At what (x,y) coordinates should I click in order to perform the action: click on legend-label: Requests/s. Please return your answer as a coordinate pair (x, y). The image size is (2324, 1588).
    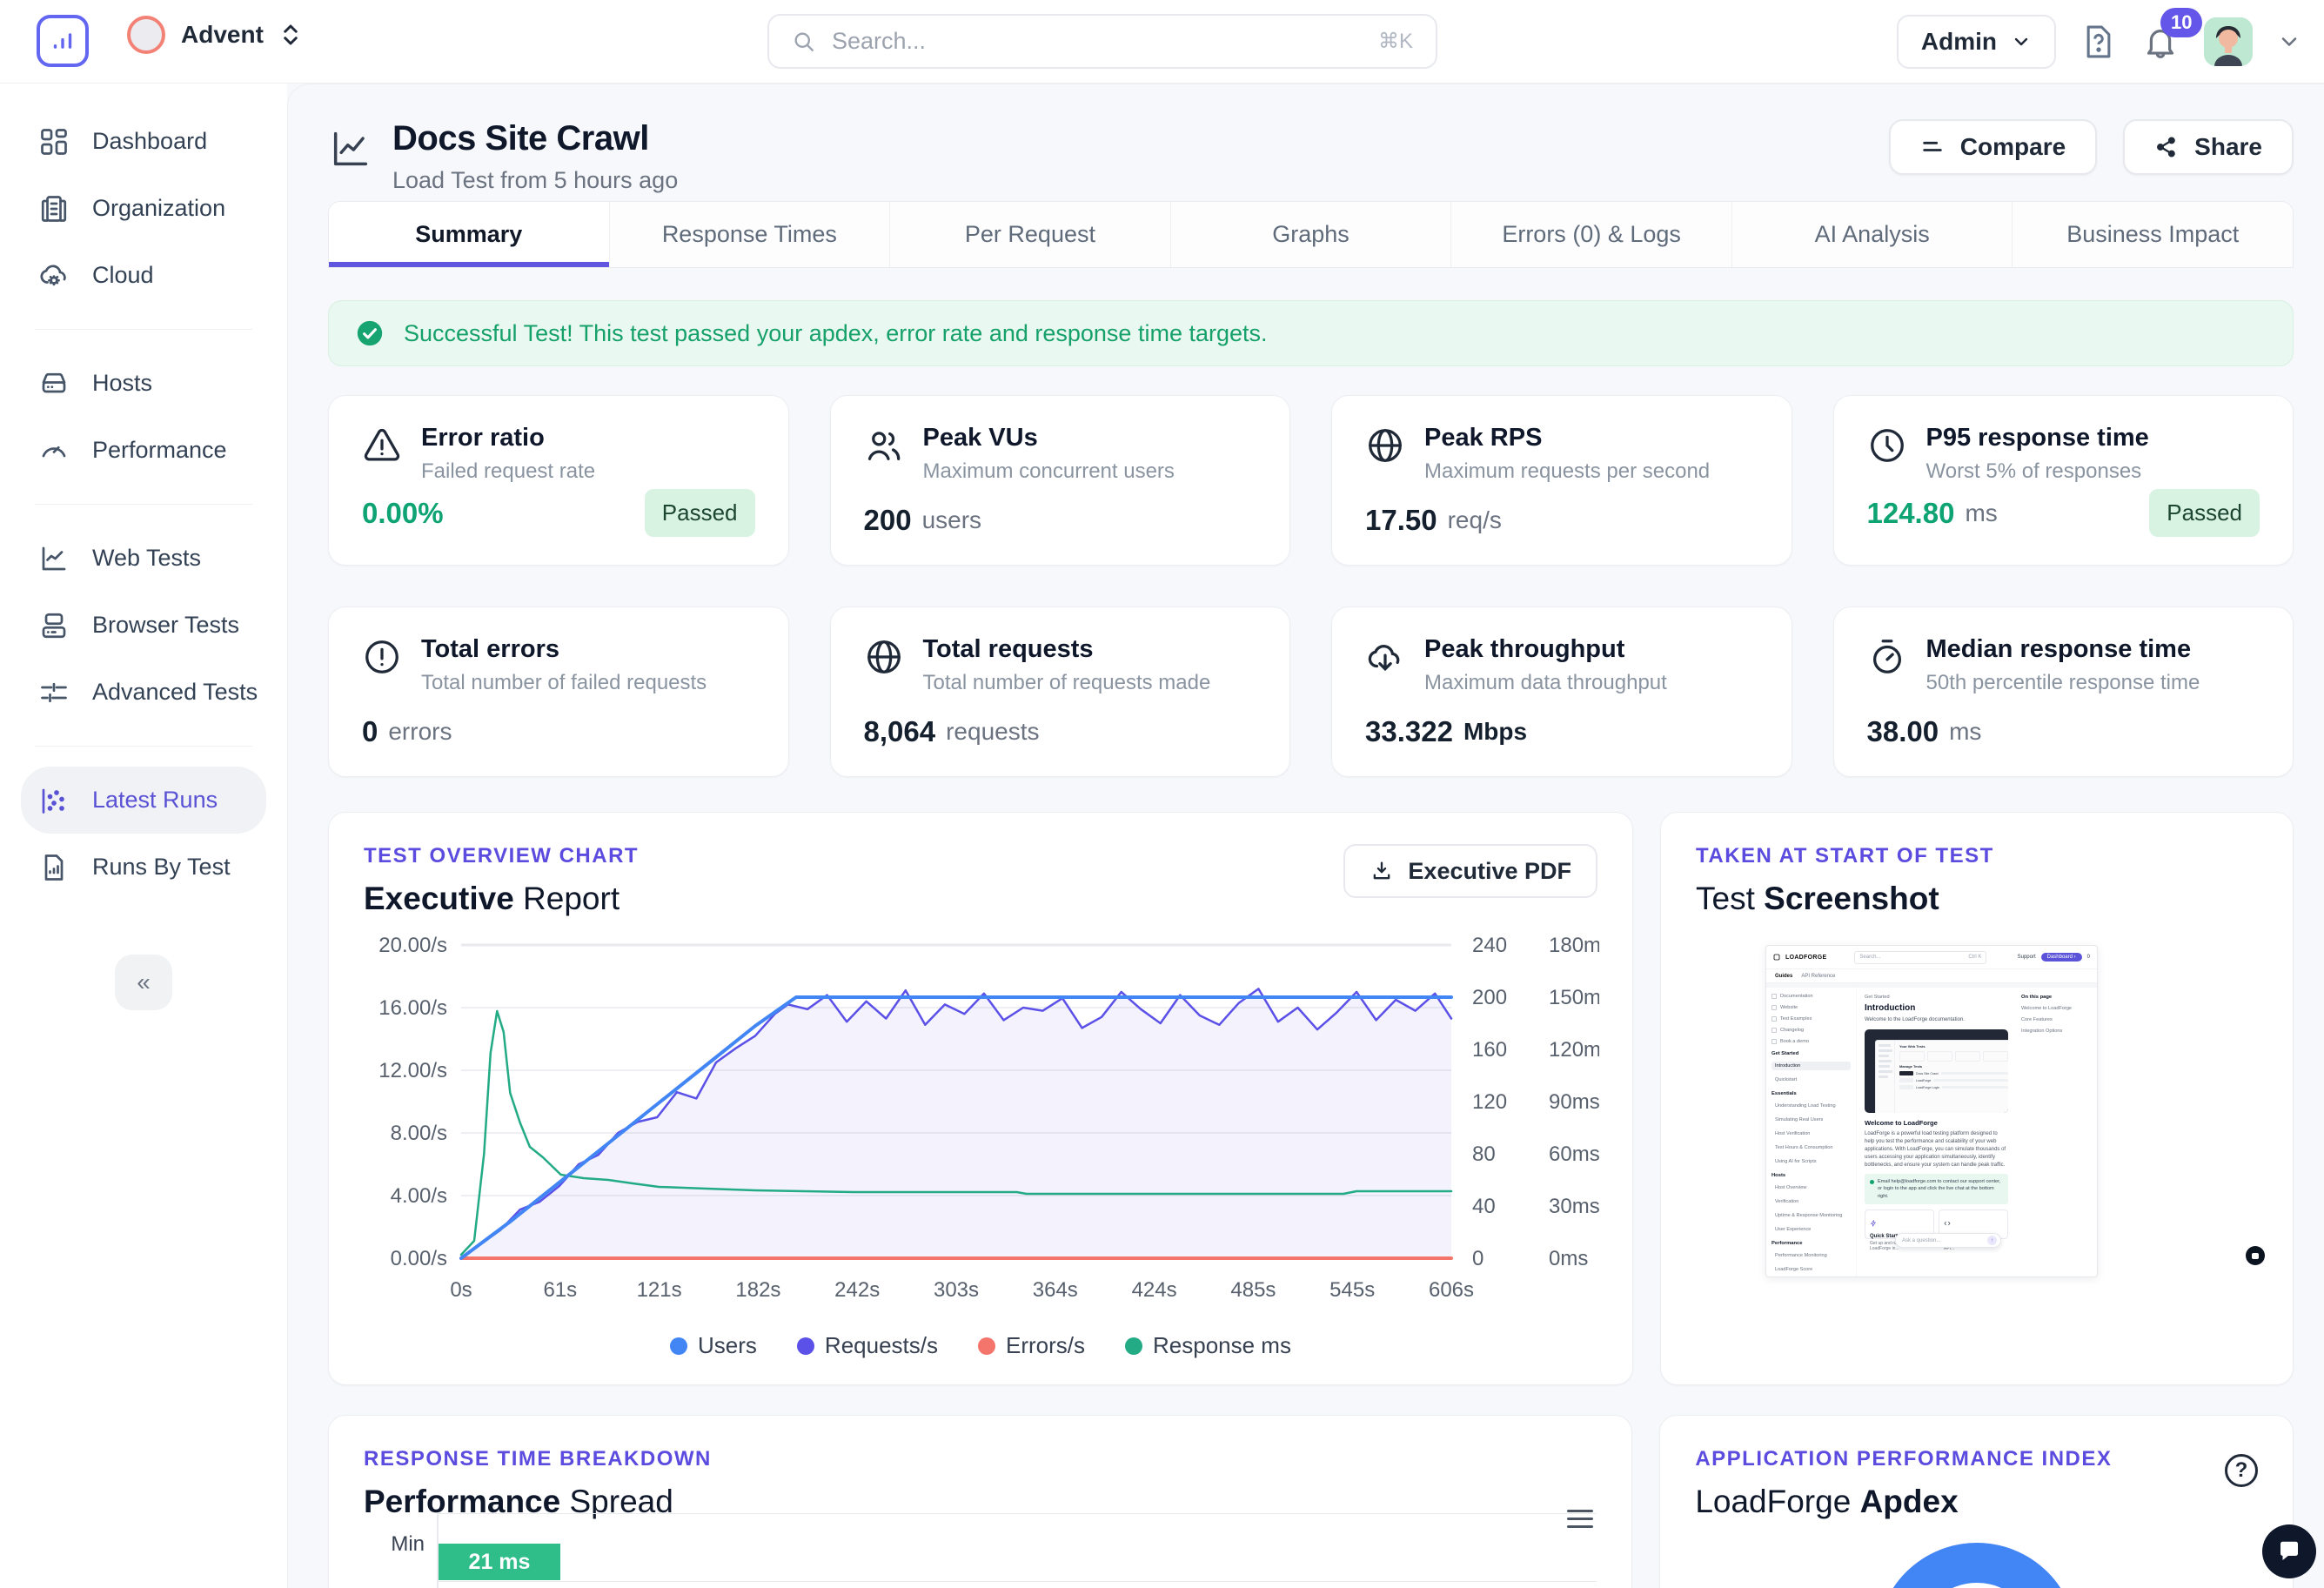
    Looking at the image, I should click on (881, 1345).